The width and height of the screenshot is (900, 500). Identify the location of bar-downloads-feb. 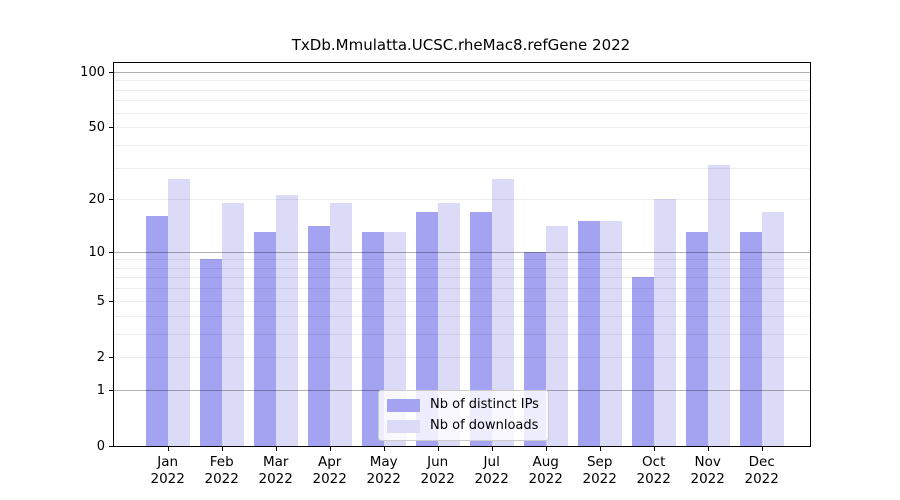
(232, 324).